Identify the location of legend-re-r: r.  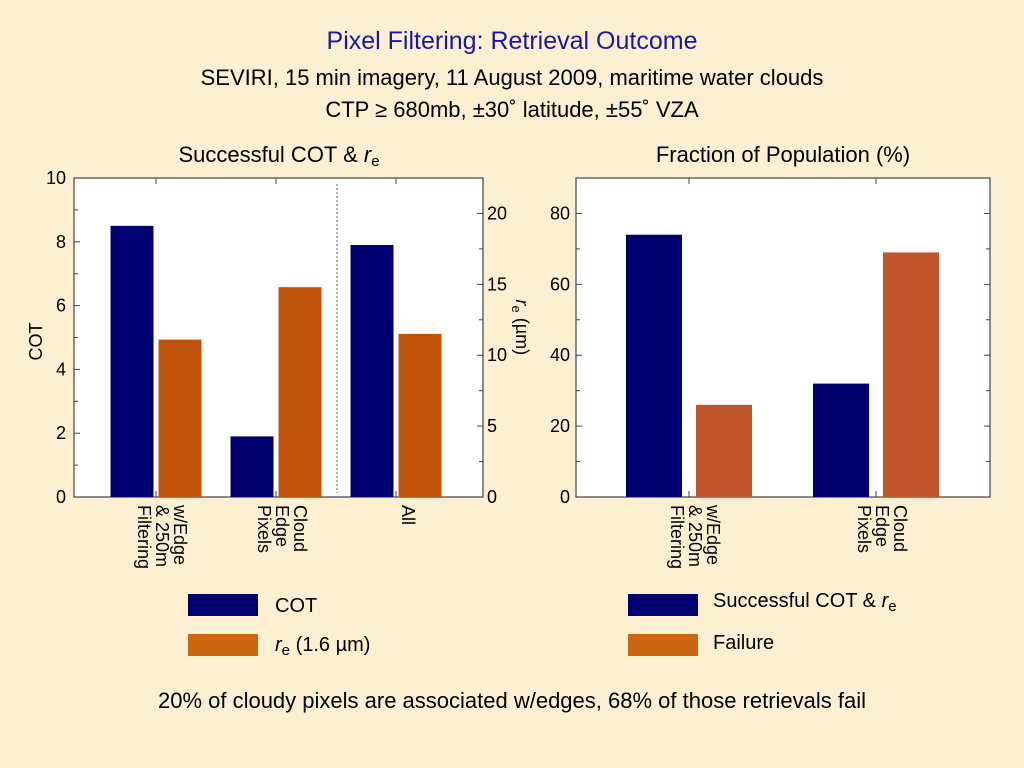
(278, 645).